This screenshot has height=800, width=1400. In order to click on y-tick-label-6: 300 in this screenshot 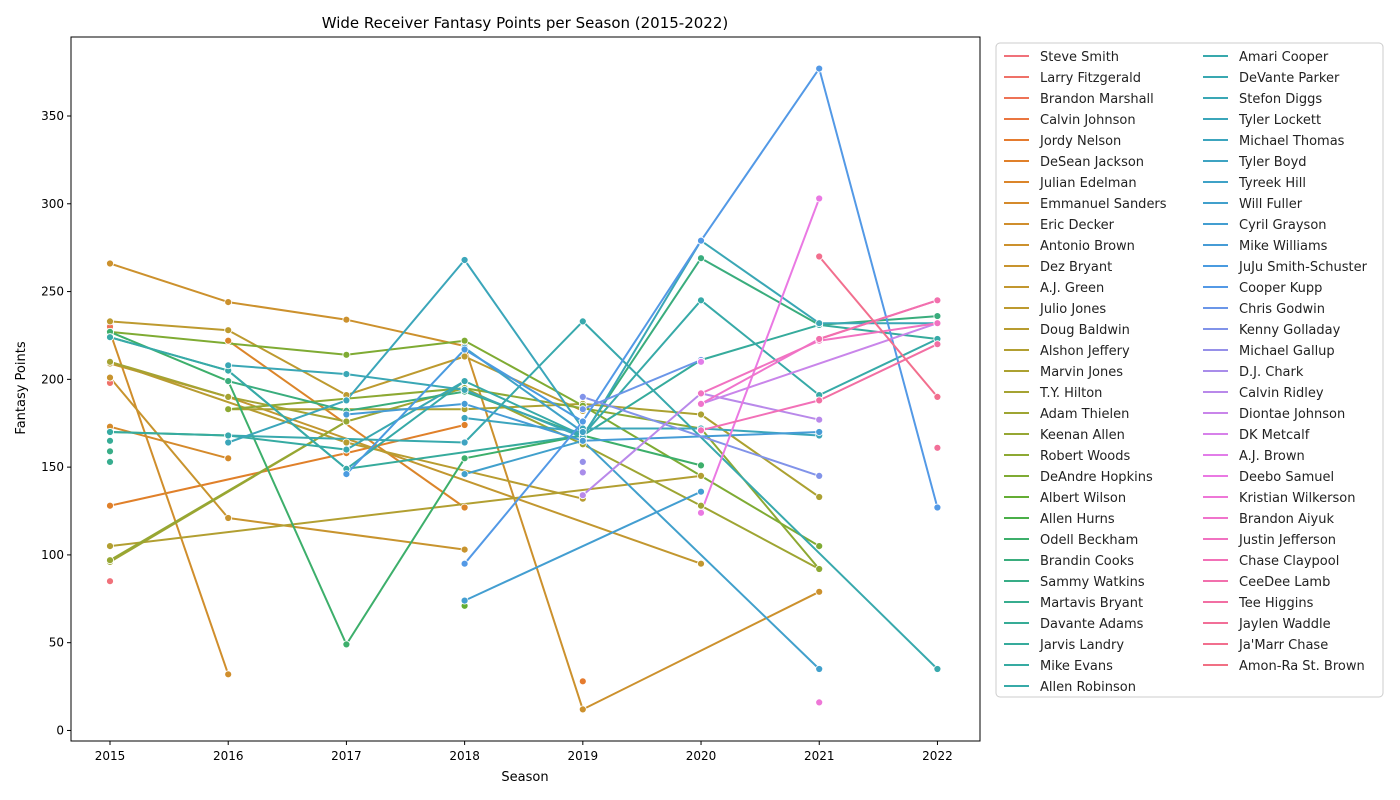, I will do `click(52, 204)`.